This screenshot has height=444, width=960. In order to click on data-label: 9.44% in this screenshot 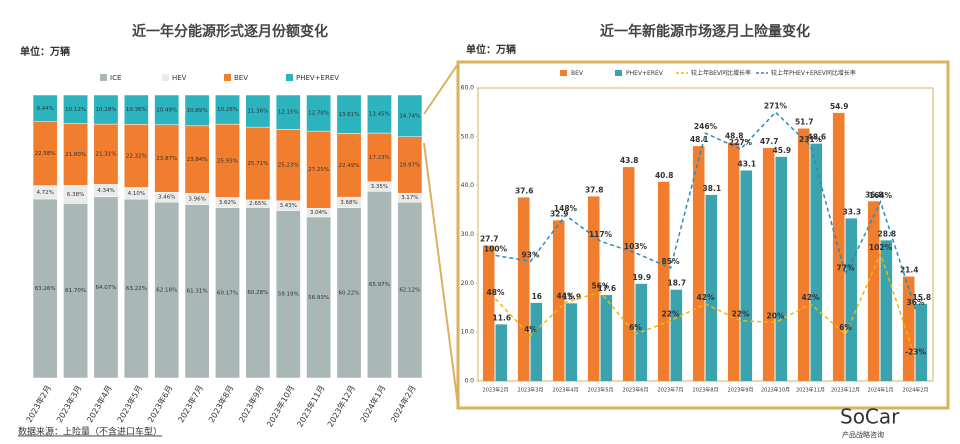, I will do `click(44, 109)`.